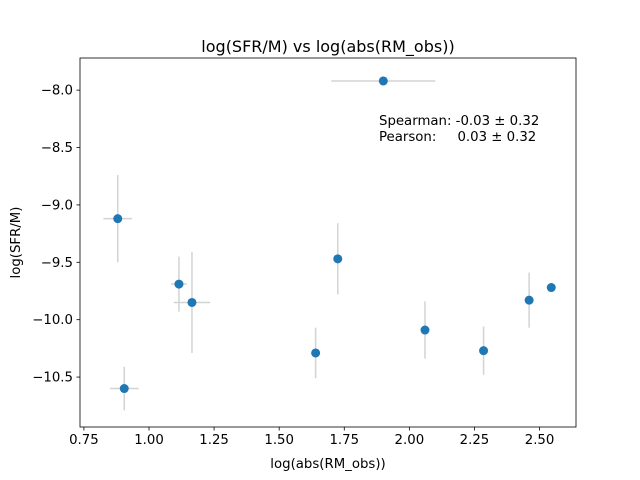  What do you see at coordinates (149, 440) in the screenshot?
I see `x-tick-label: 1.00` at bounding box center [149, 440].